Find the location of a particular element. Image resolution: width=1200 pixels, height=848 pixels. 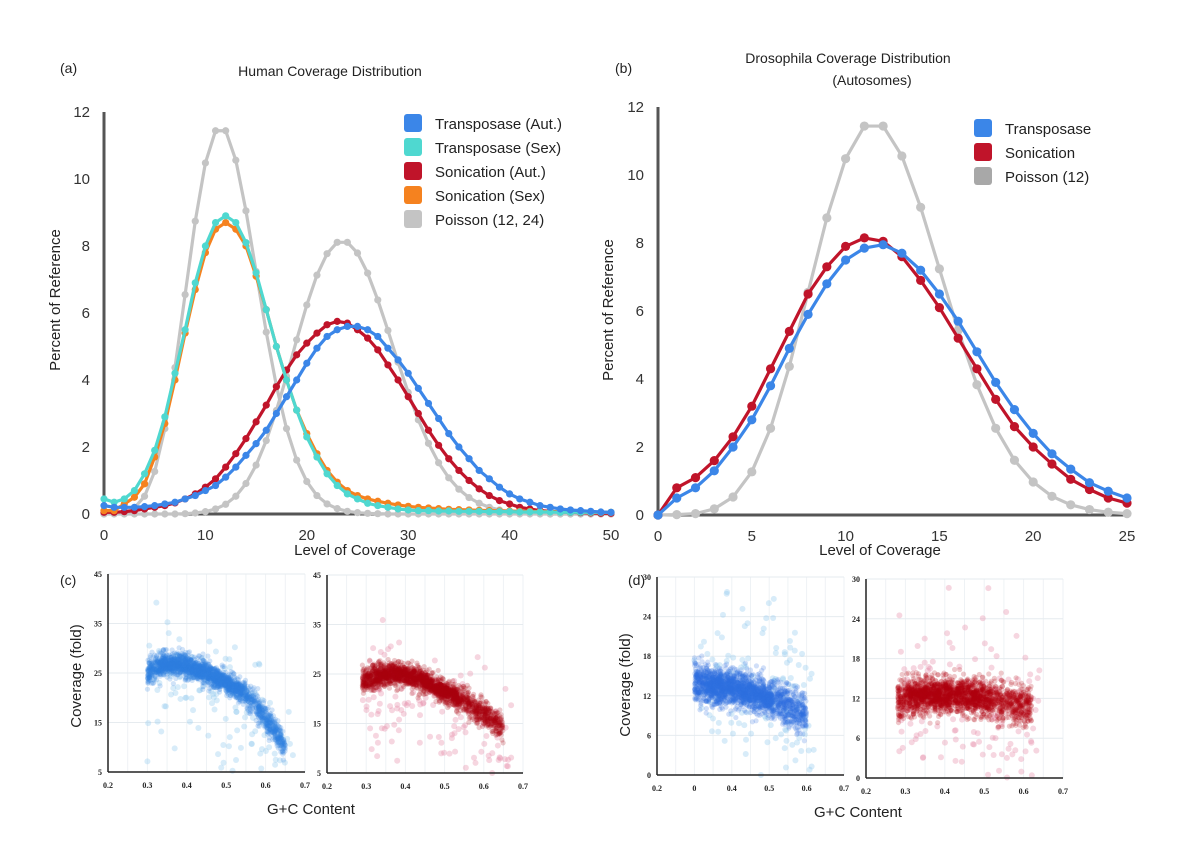

x-tick-label: 0 is located at coordinates (658, 536).